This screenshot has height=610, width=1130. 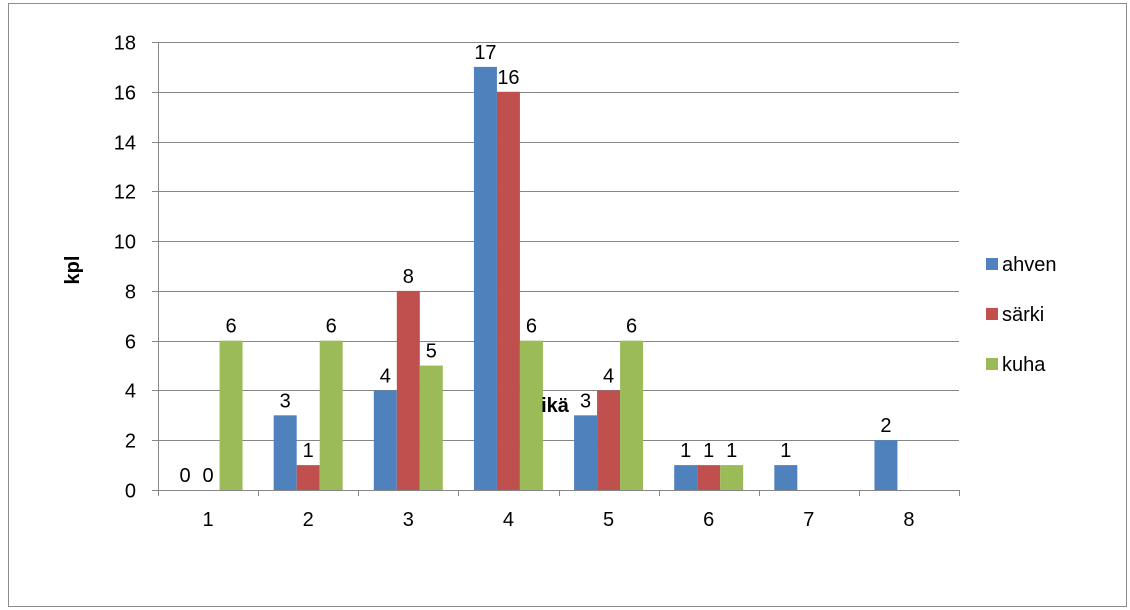 I want to click on data-label-särki: 8, so click(x=408, y=277).